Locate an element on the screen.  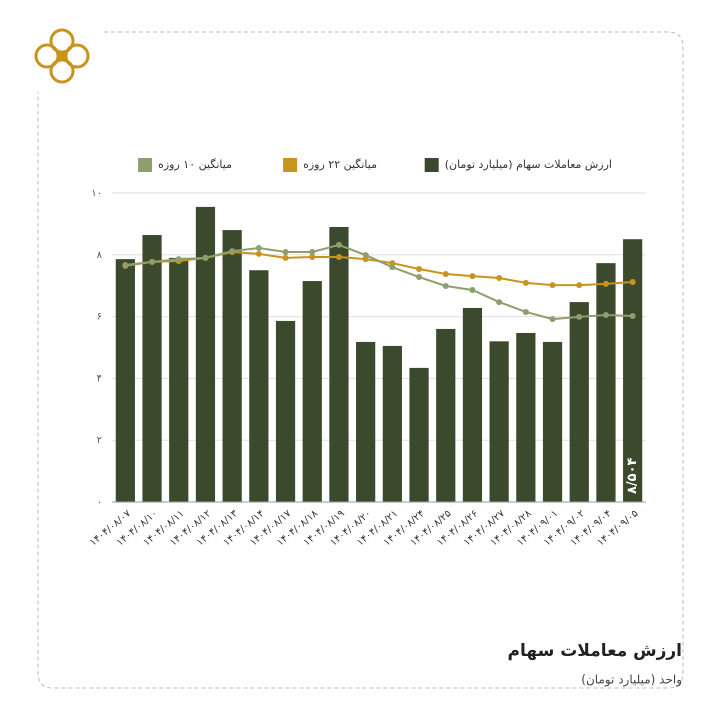
y-tick-label: ۰ is located at coordinates (99, 502).